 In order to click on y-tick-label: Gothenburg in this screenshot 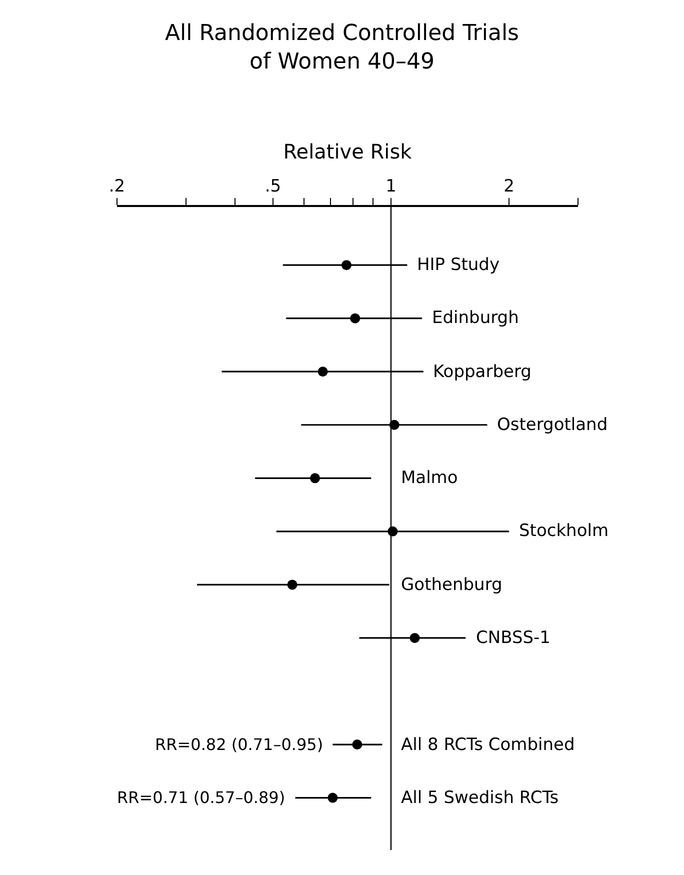, I will do `click(451, 585)`.